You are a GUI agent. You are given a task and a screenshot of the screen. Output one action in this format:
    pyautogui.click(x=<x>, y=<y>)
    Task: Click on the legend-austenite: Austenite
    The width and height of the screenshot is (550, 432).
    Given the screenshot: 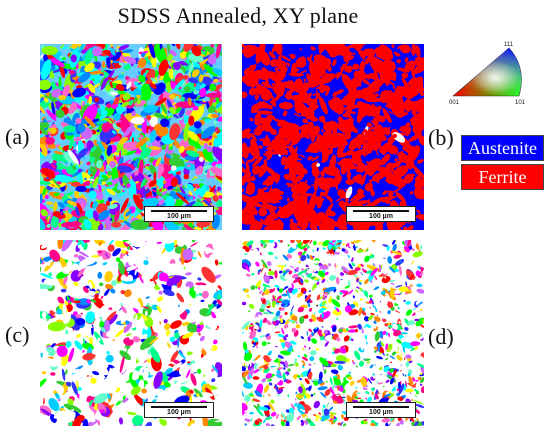 What is the action you would take?
    pyautogui.click(x=502, y=148)
    